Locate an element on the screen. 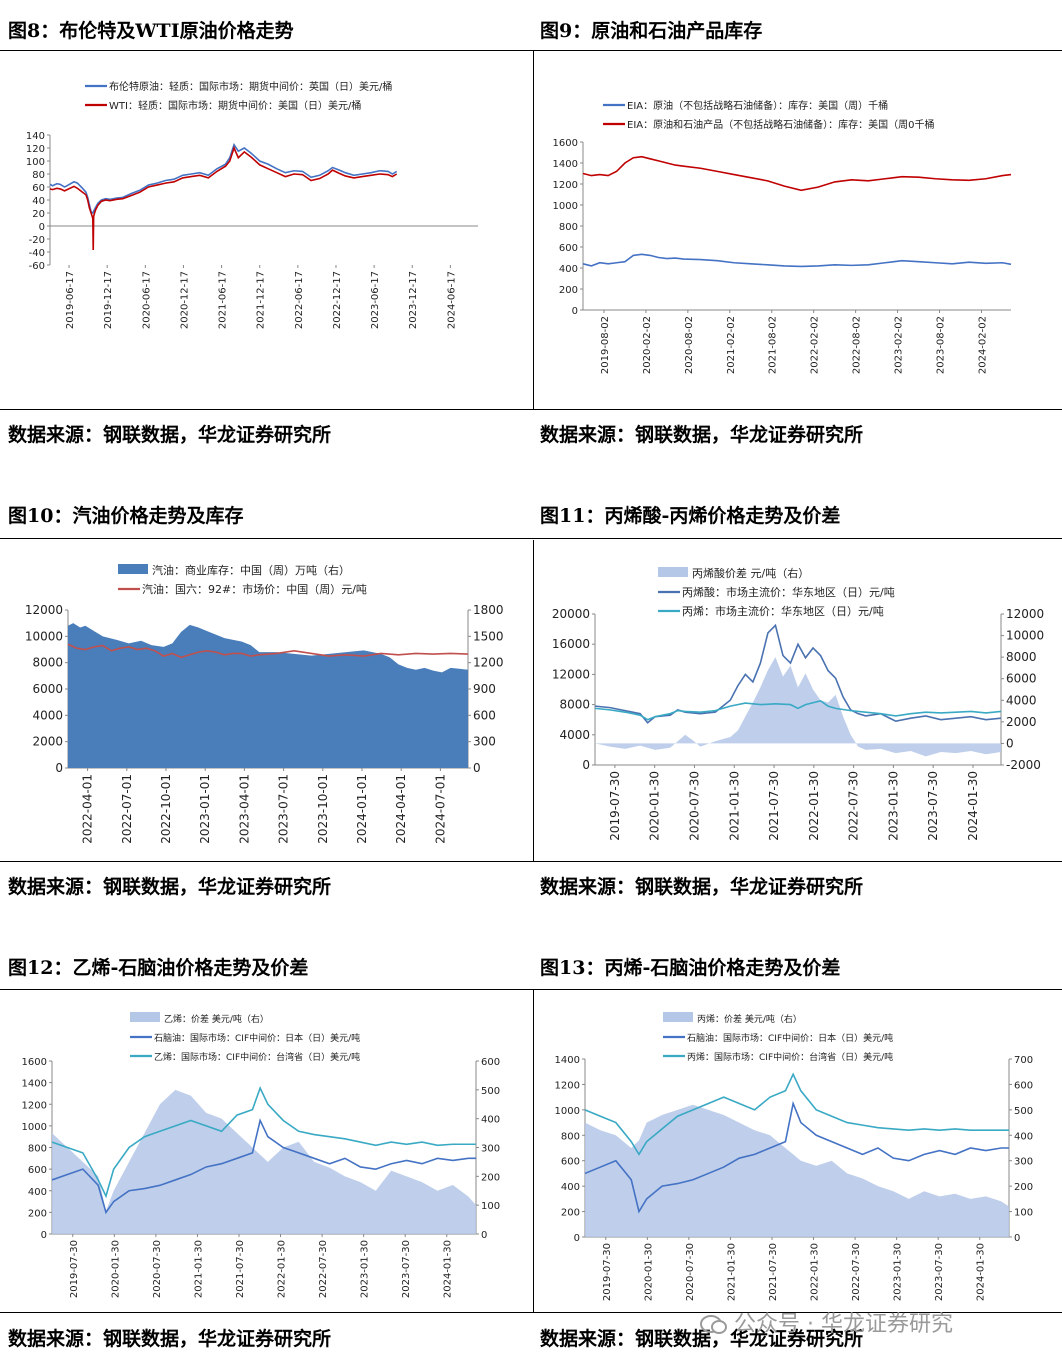  y-tick-label: -40 is located at coordinates (37, 253).